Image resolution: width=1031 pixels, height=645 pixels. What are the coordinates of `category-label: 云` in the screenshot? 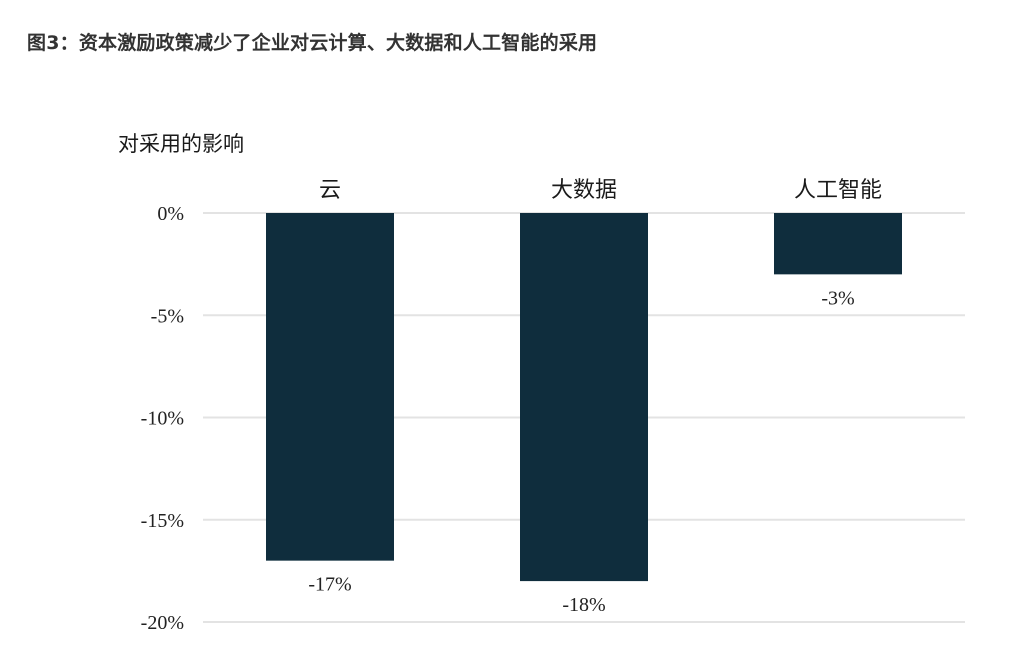 It's located at (330, 190).